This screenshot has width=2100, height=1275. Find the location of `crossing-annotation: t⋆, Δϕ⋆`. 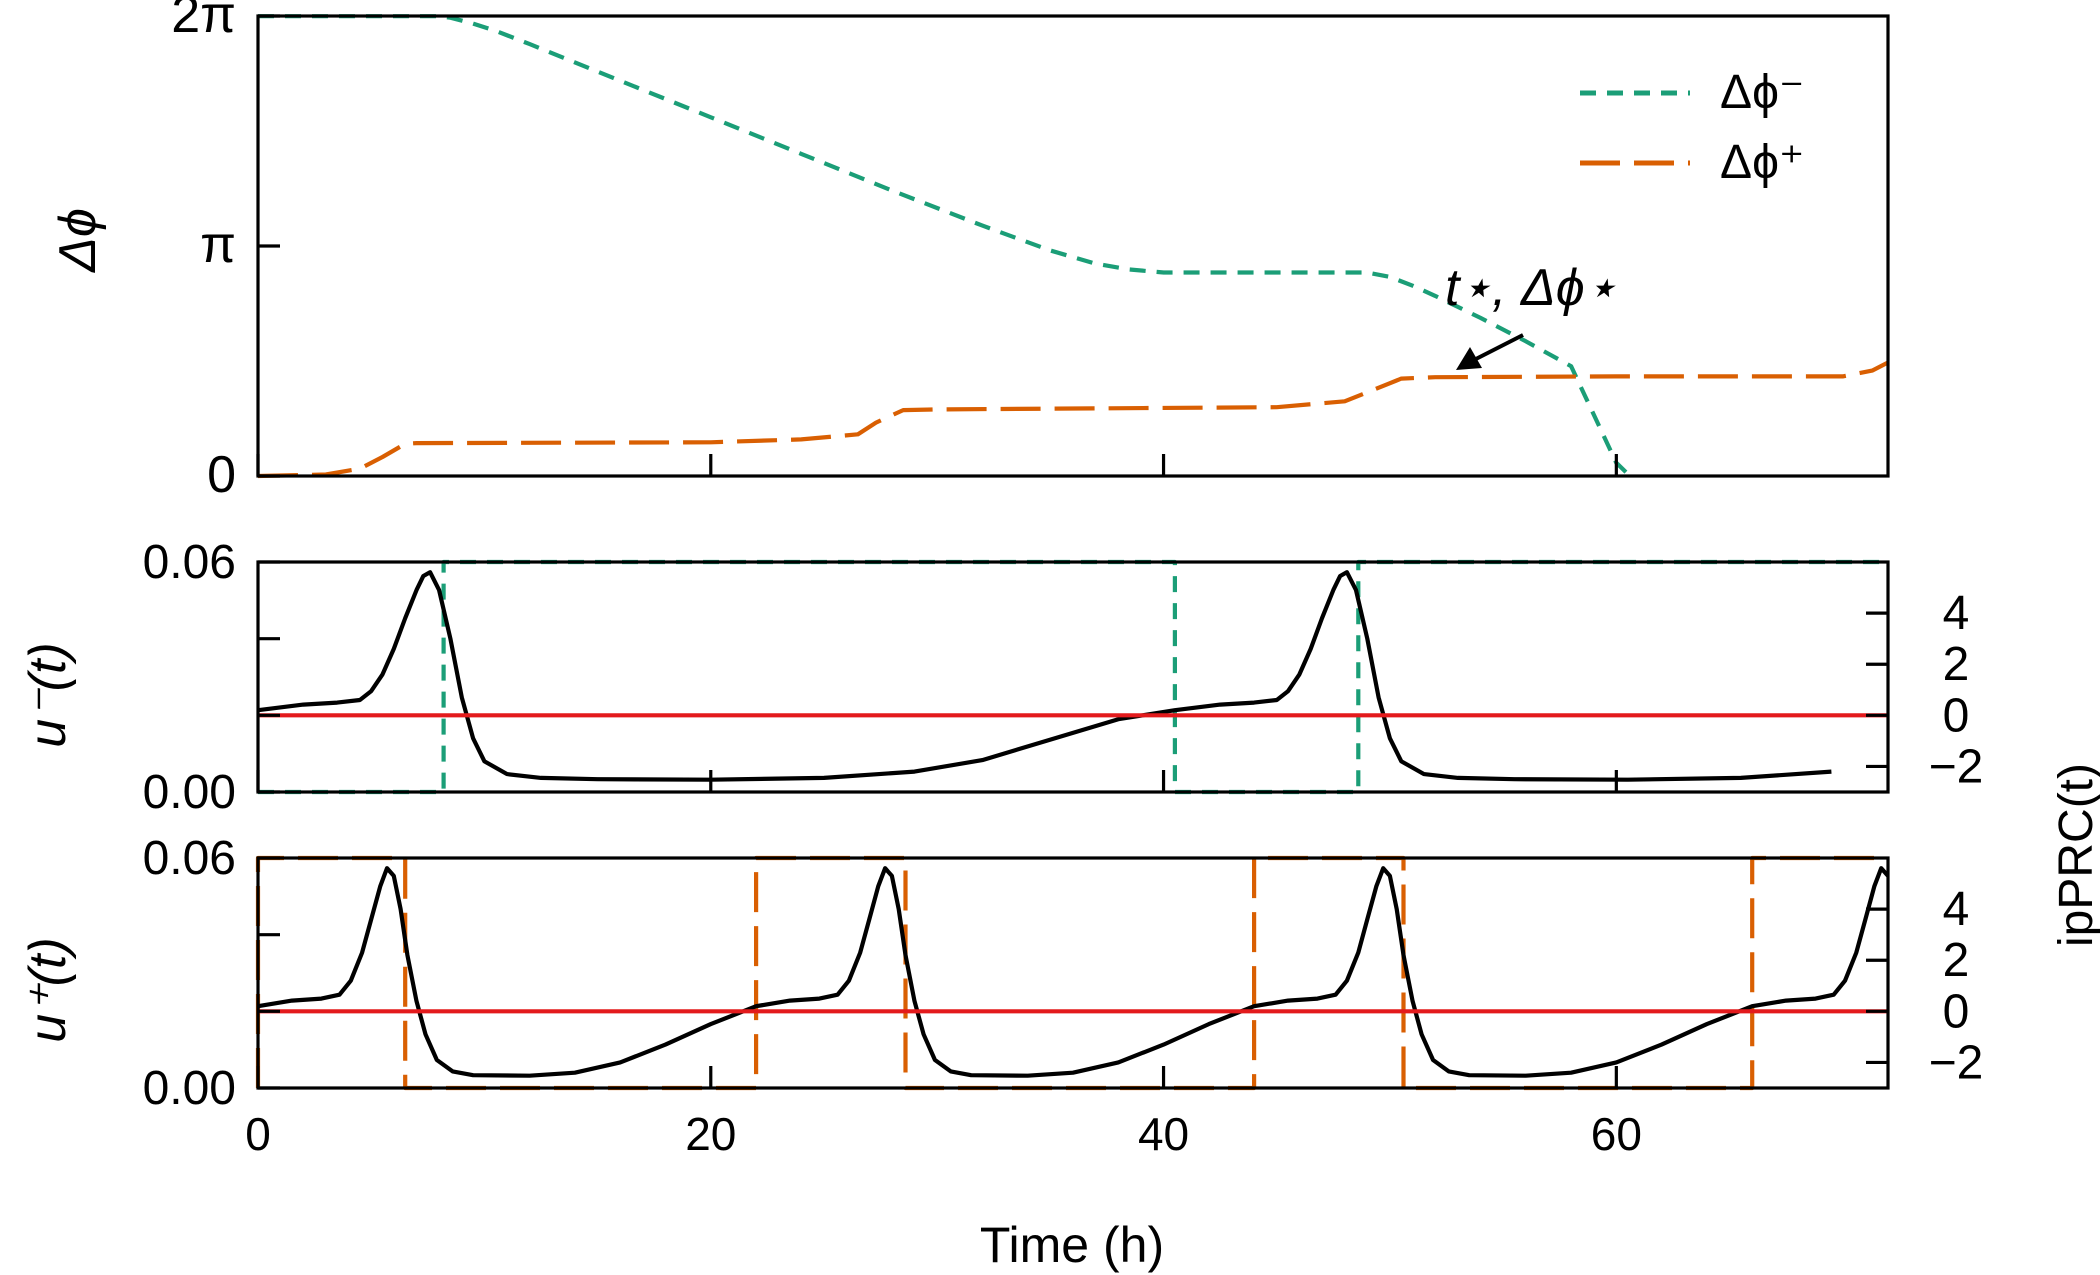

crossing-annotation: t⋆, Δϕ⋆ is located at coordinates (1531, 314).